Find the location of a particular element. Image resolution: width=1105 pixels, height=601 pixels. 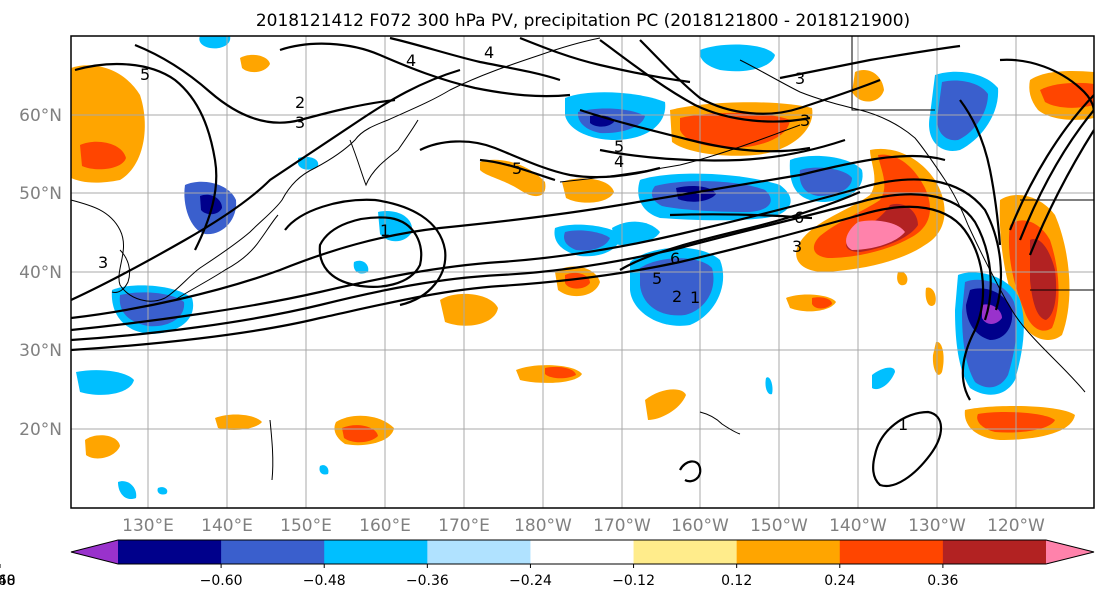

colorbar-tick-label: 0.12 is located at coordinates (736, 581).